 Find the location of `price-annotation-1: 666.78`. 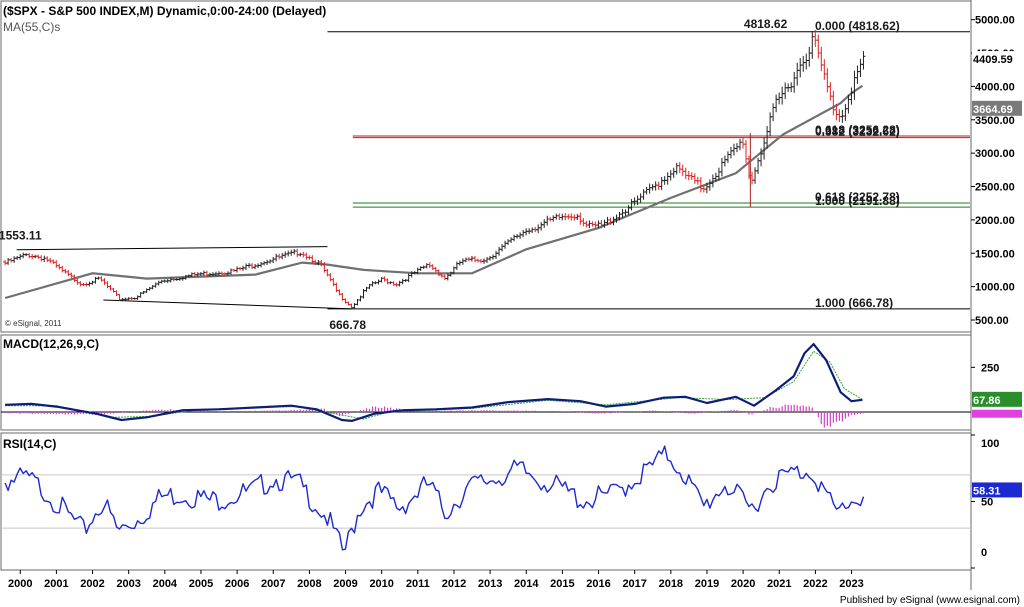

price-annotation-1: 666.78 is located at coordinates (347, 325).